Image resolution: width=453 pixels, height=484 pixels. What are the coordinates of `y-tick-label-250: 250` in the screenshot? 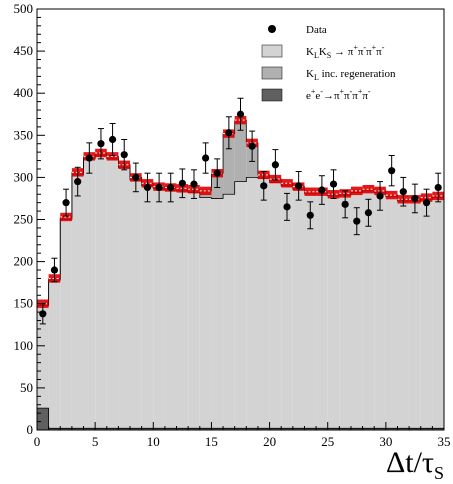 It's located at (24, 219).